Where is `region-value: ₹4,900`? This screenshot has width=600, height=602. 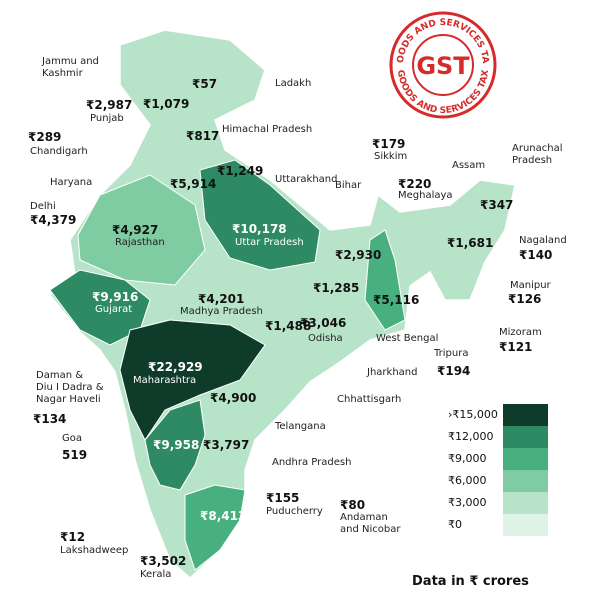 region-value: ₹4,900 is located at coordinates (233, 398).